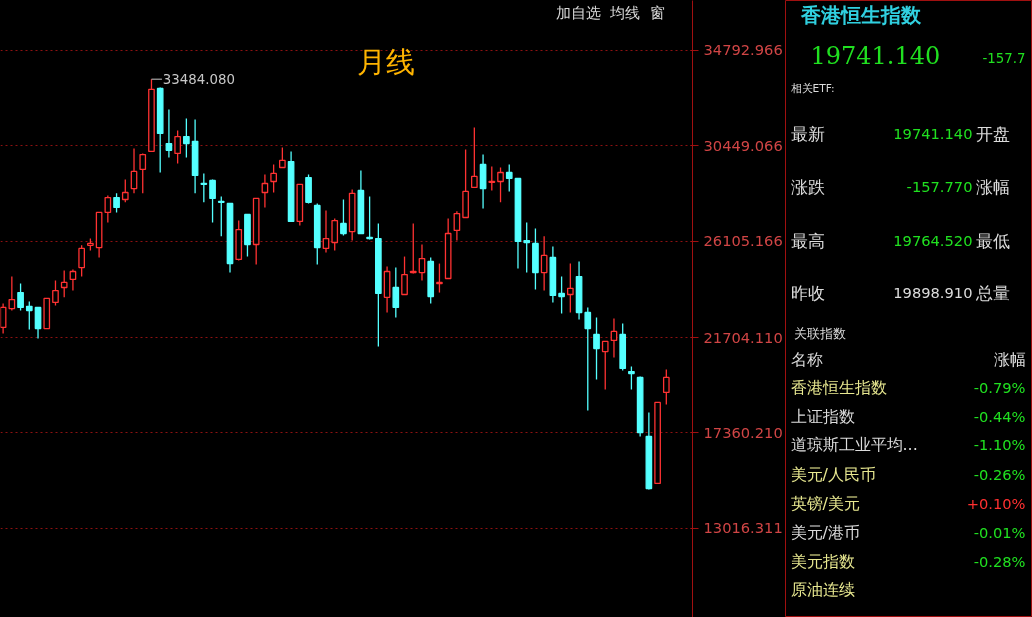  Describe the element at coordinates (822, 589) in the screenshot. I see `text: 原油连续` at that location.